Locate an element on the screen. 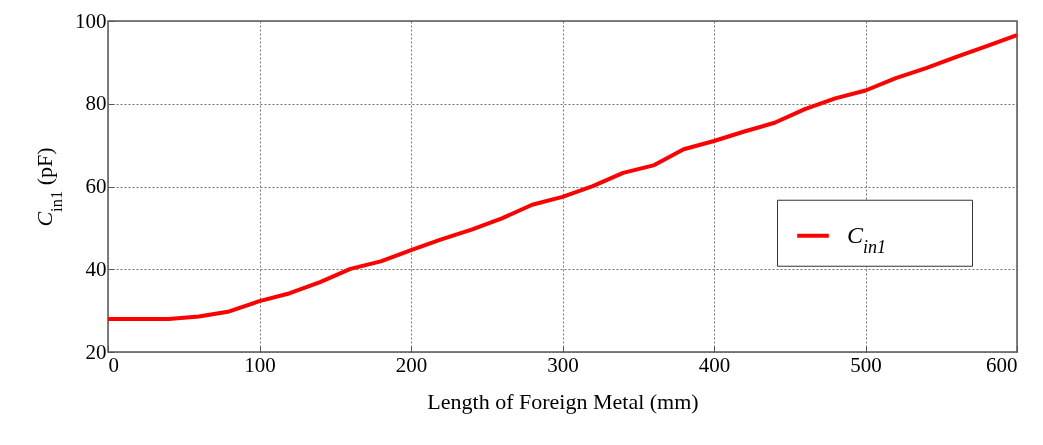 The height and width of the screenshot is (445, 1043). x-tick-label: 200 is located at coordinates (411, 364).